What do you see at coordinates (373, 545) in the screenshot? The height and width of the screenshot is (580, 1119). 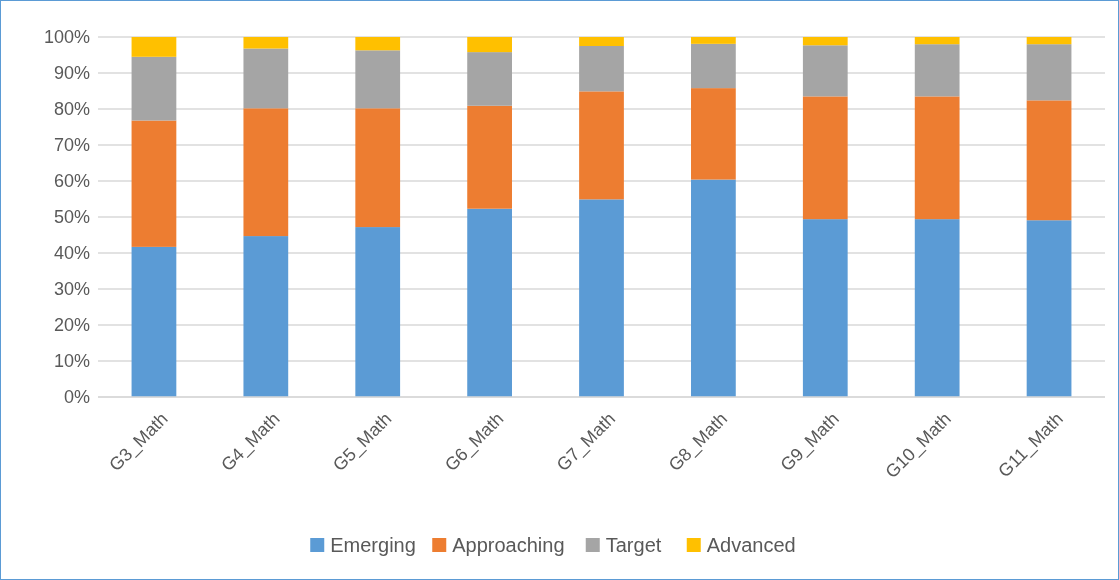 I see `legend-label: Emerging` at bounding box center [373, 545].